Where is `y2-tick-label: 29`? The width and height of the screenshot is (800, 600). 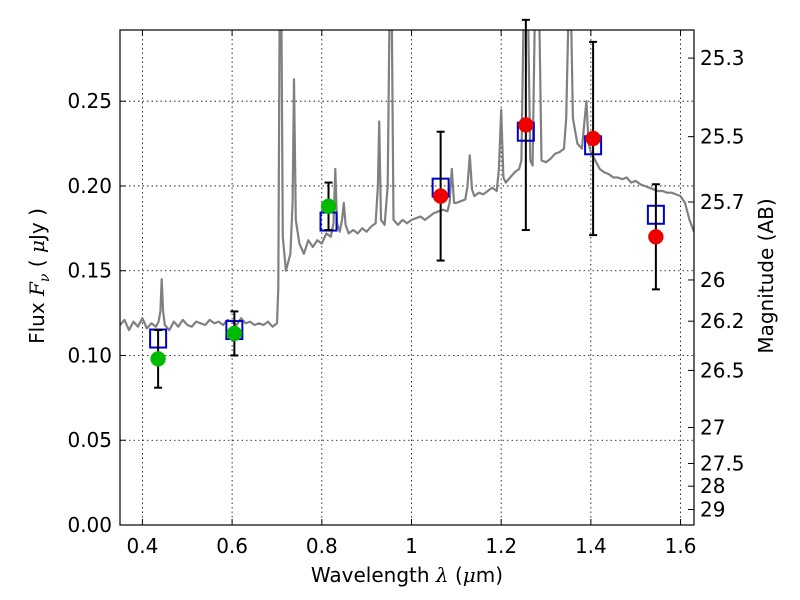 y2-tick-label: 29 is located at coordinates (712, 510).